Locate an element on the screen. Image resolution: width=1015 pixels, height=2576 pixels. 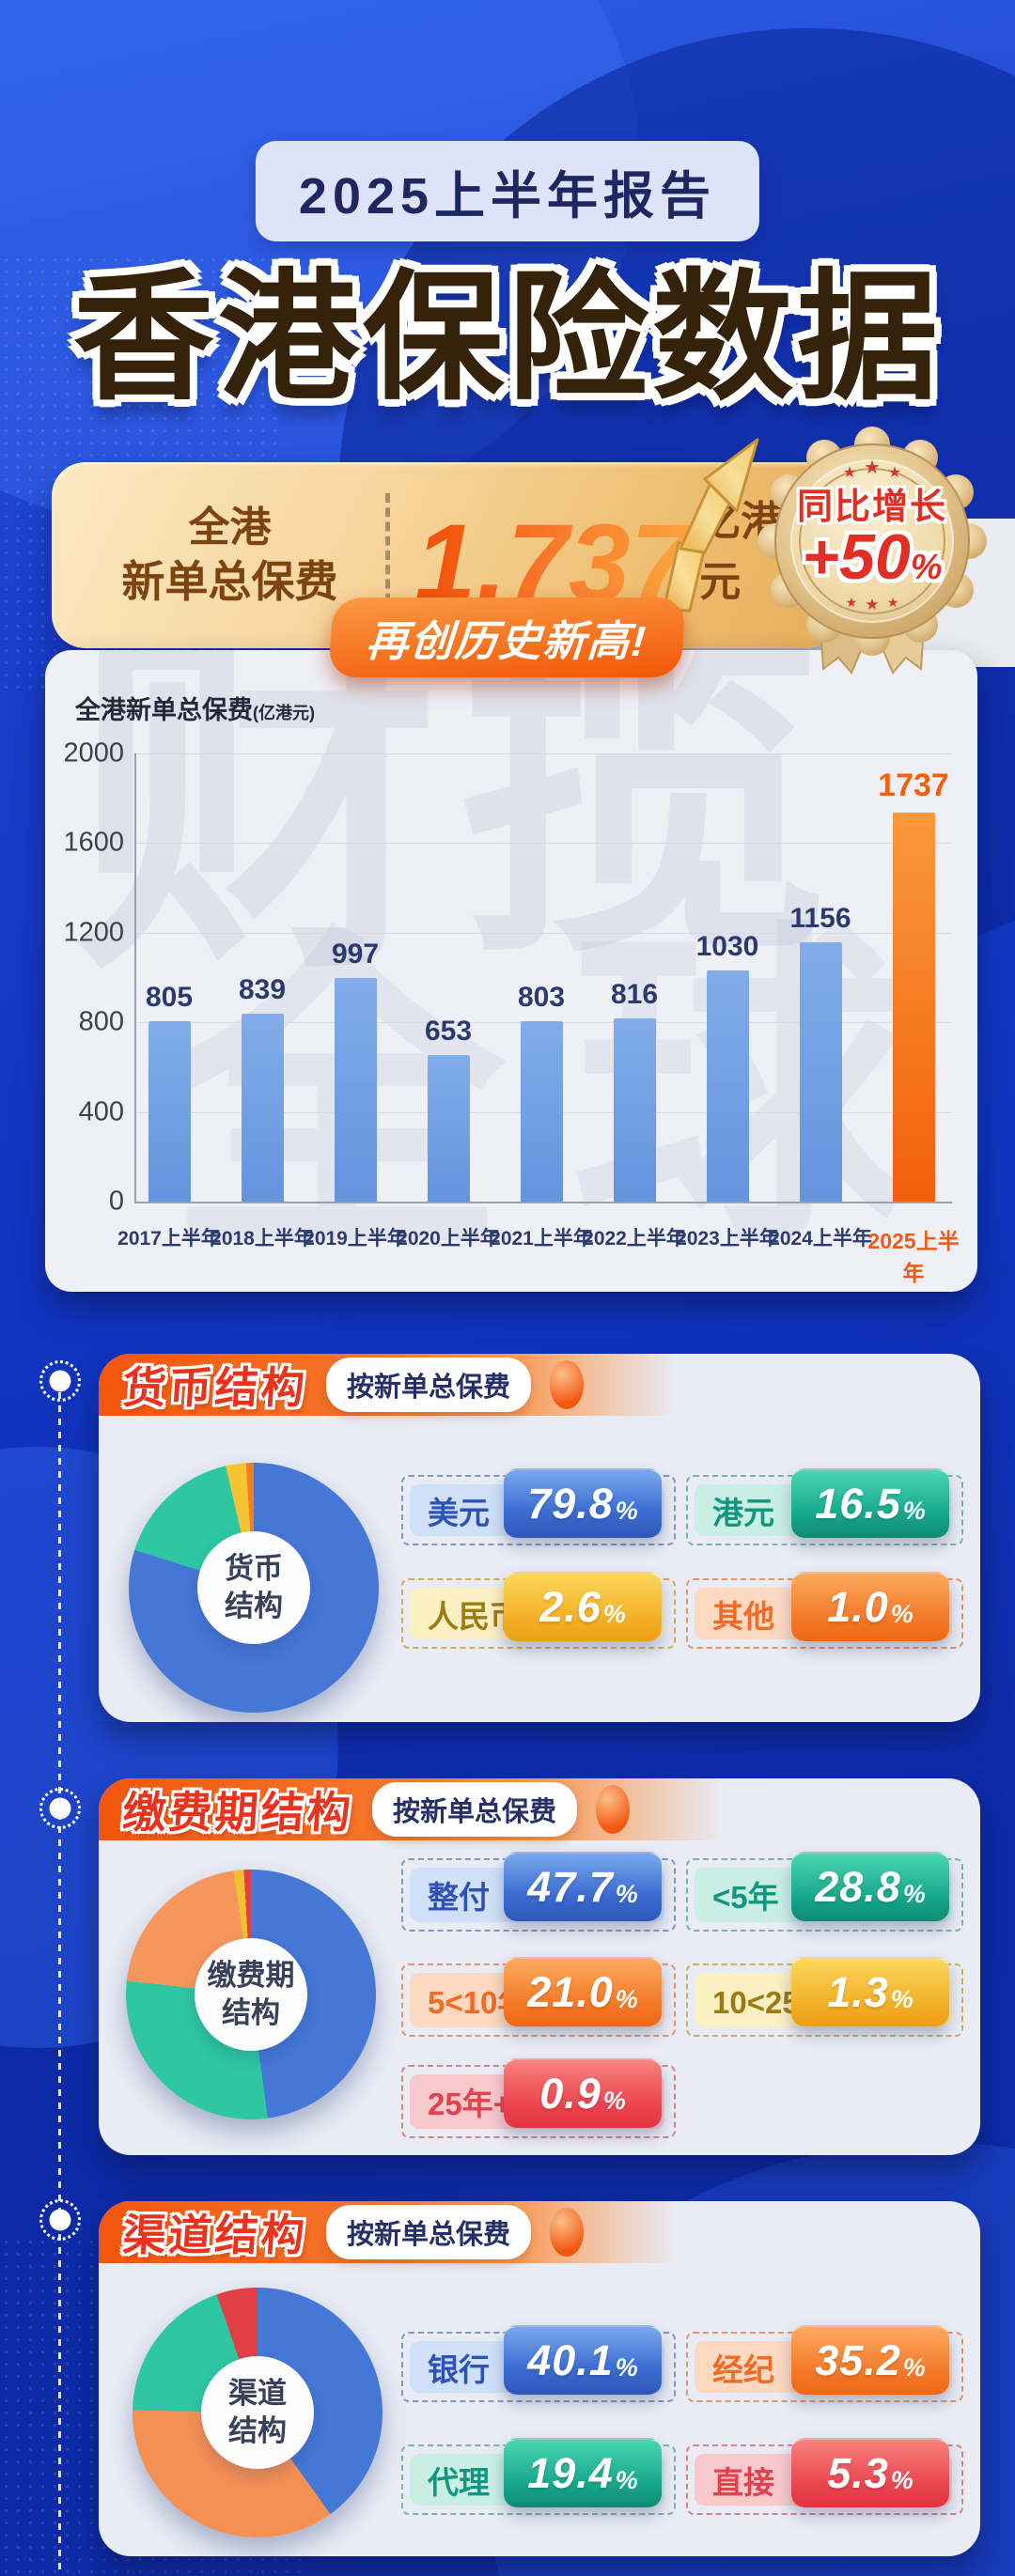
dashed-divider is located at coordinates (387, 555).